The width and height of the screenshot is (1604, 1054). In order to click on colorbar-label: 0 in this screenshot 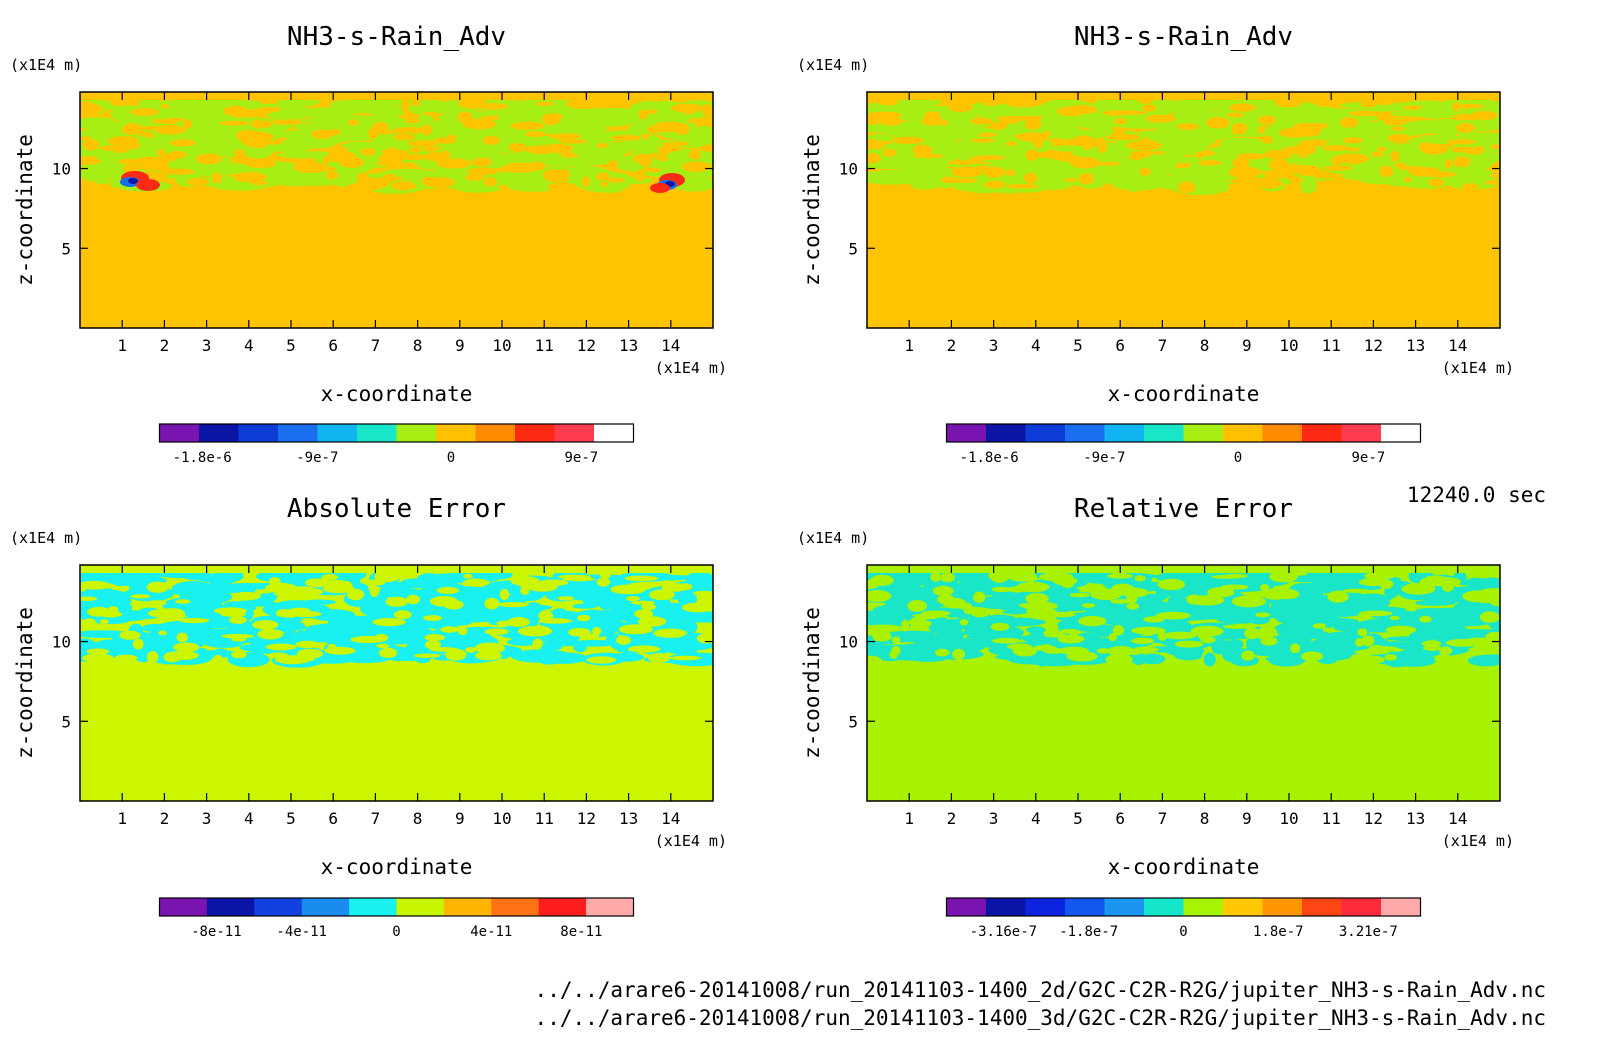, I will do `click(451, 458)`.